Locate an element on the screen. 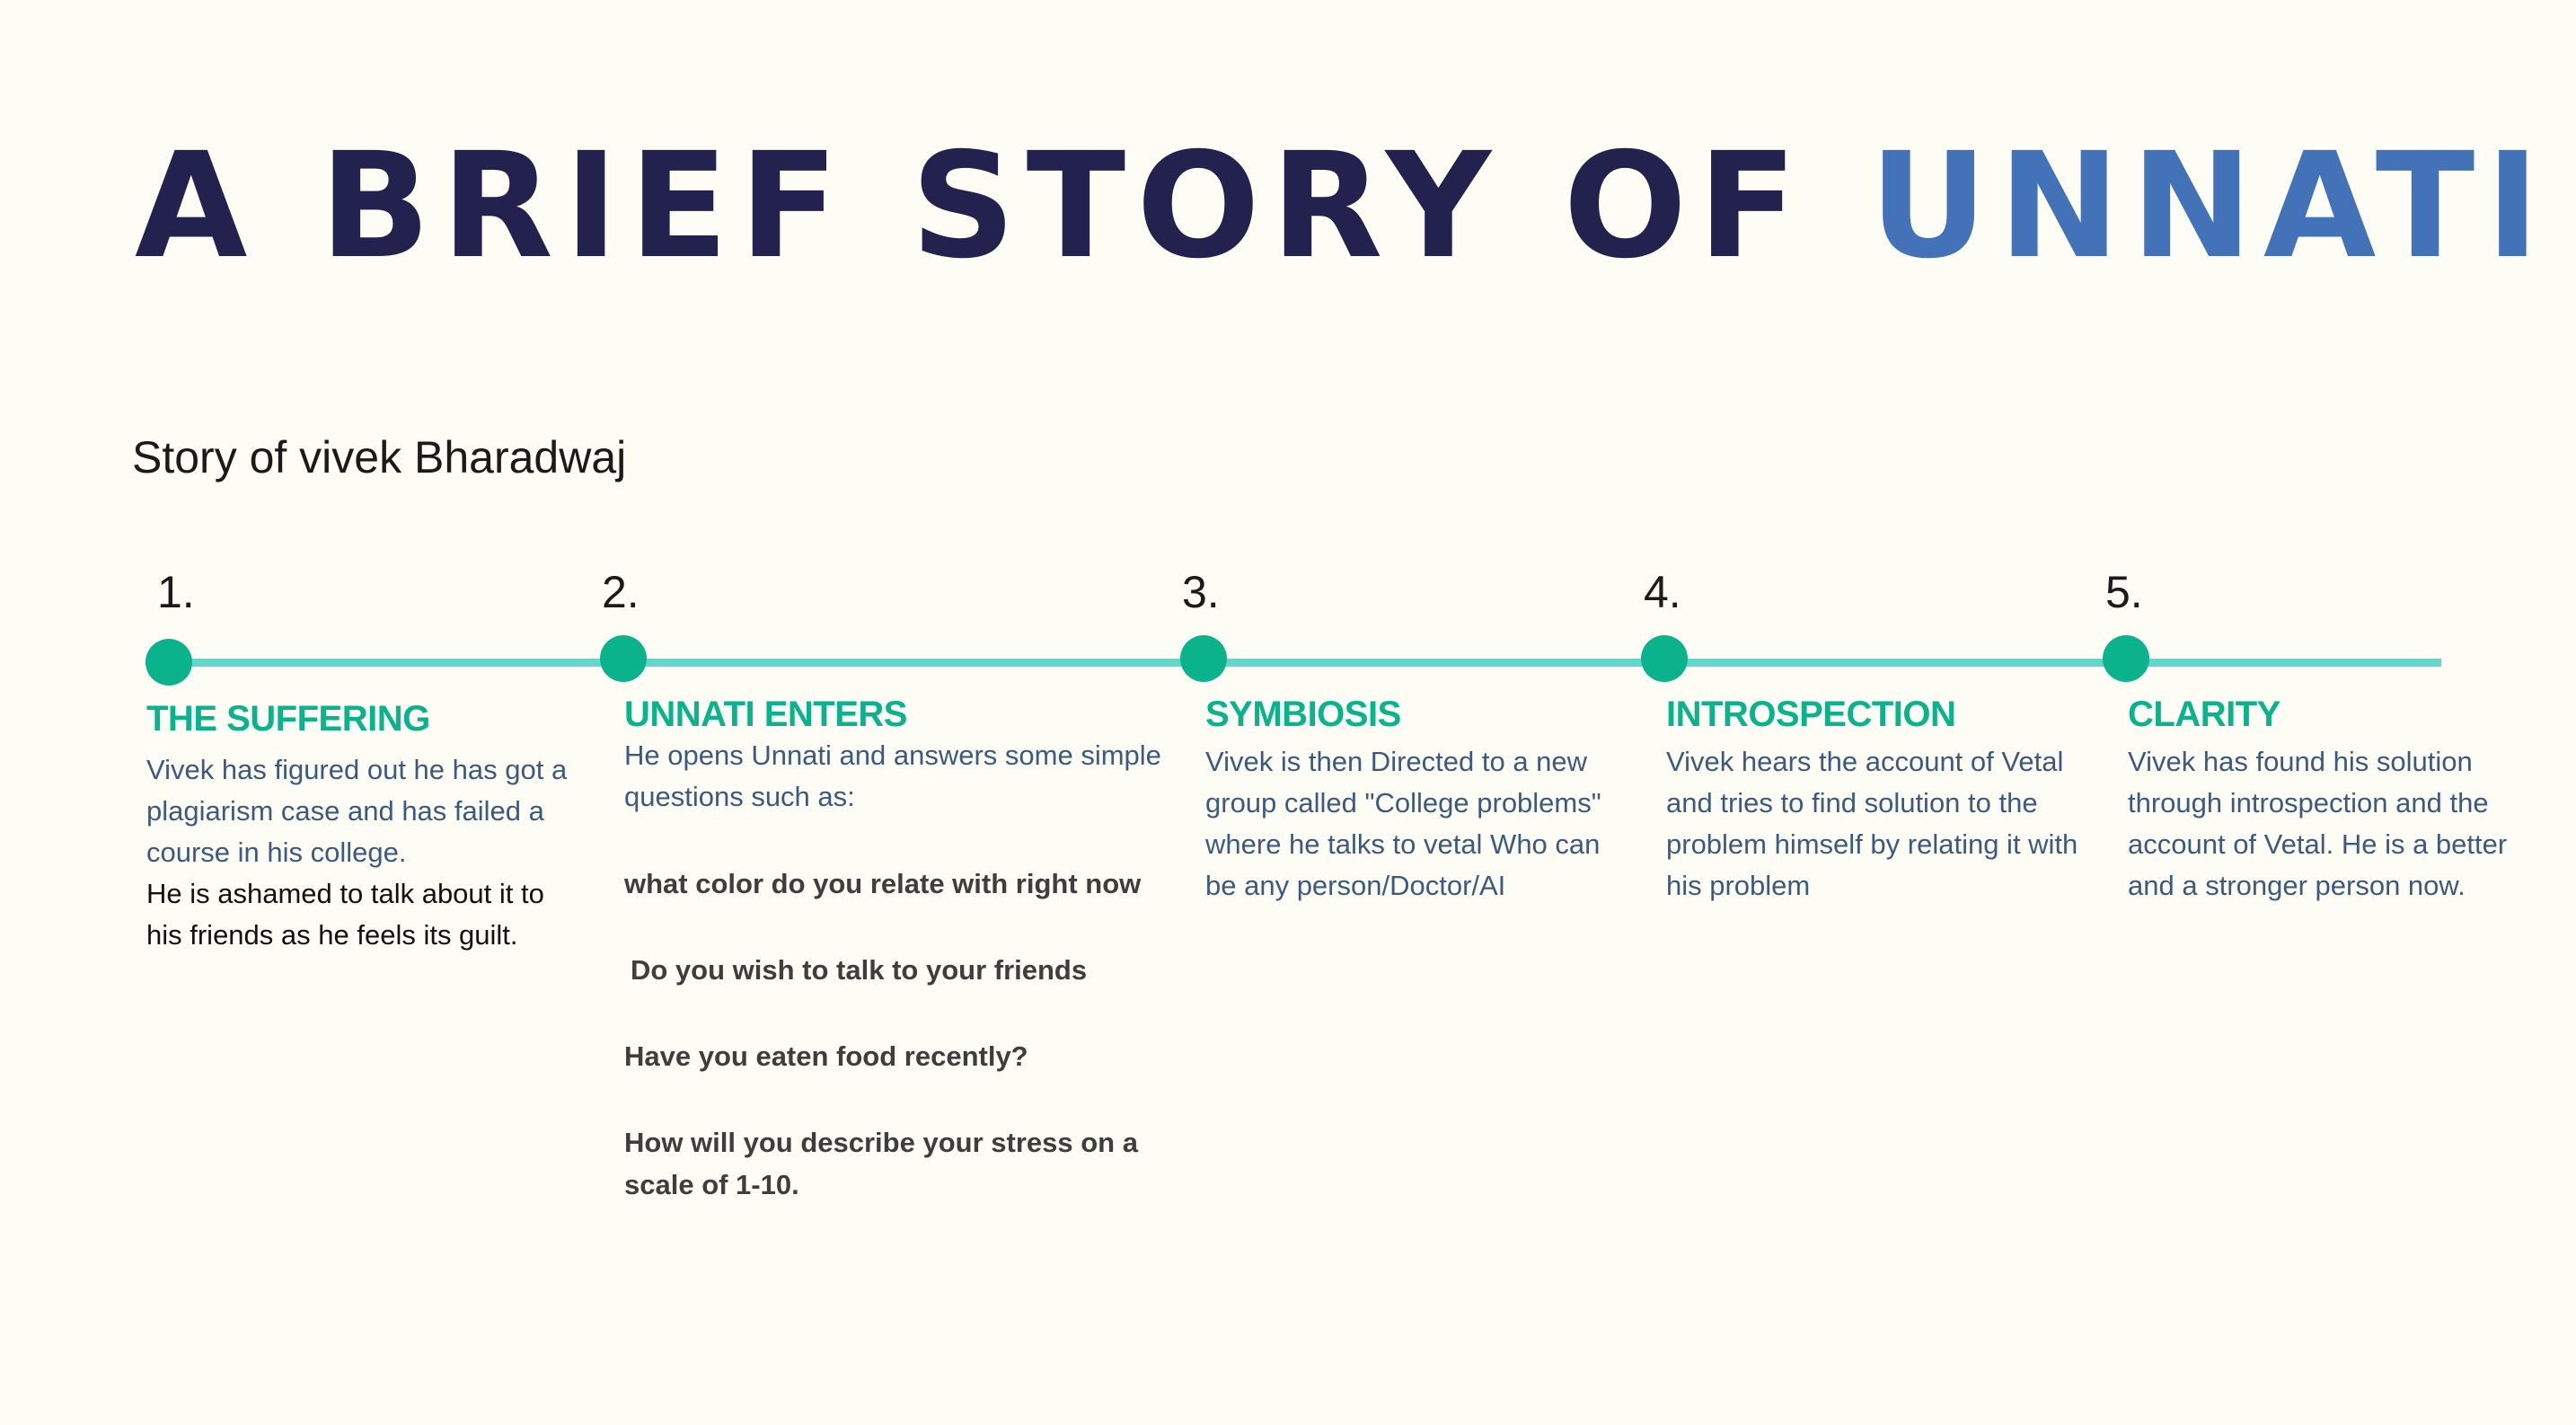 This screenshot has height=1425, width=2576. step-1-title: THE SUFFERING is located at coordinates (288, 719).